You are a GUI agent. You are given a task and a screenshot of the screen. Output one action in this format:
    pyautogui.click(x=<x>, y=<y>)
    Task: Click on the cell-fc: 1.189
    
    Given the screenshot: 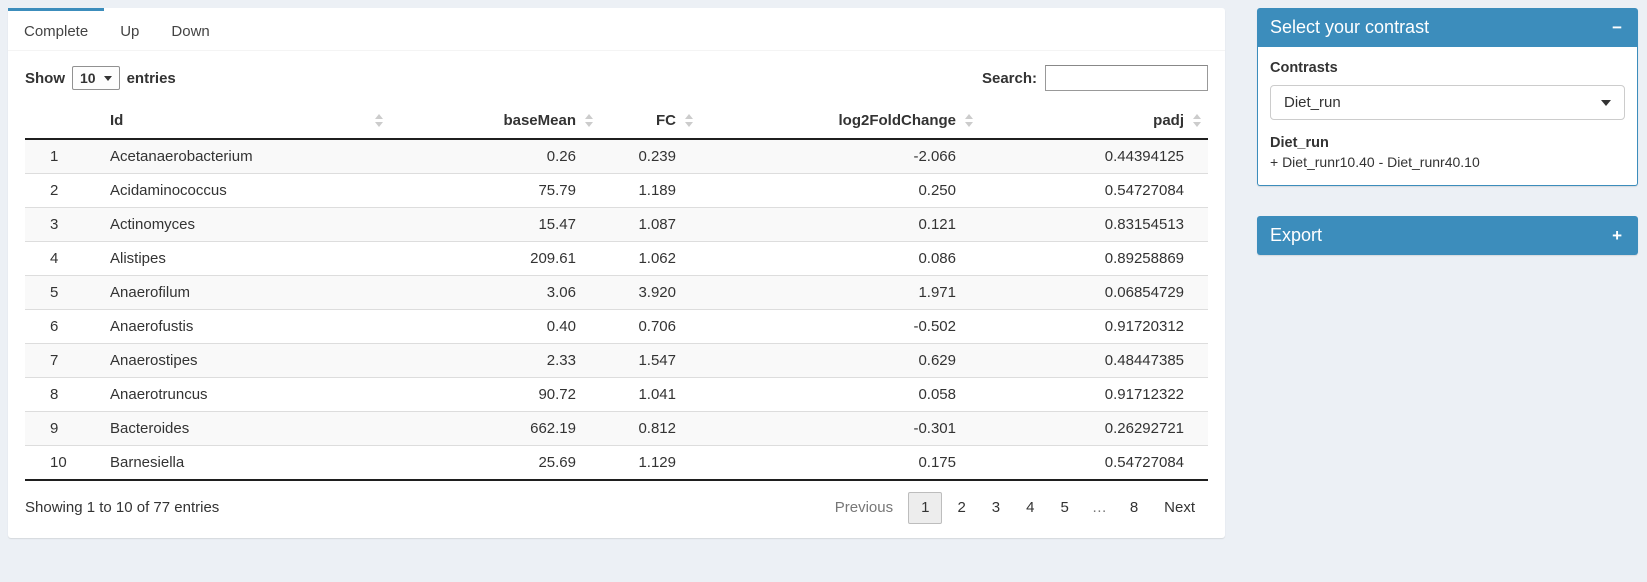 What is the action you would take?
    pyautogui.click(x=650, y=190)
    